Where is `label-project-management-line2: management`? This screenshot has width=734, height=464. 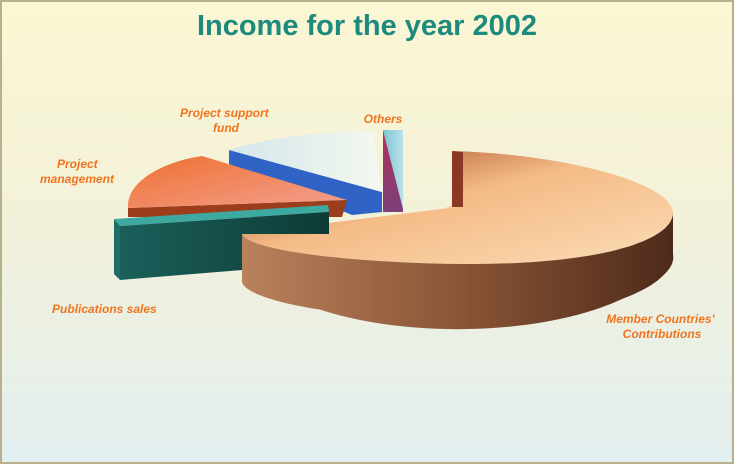
label-project-management-line2: management is located at coordinates (77, 179).